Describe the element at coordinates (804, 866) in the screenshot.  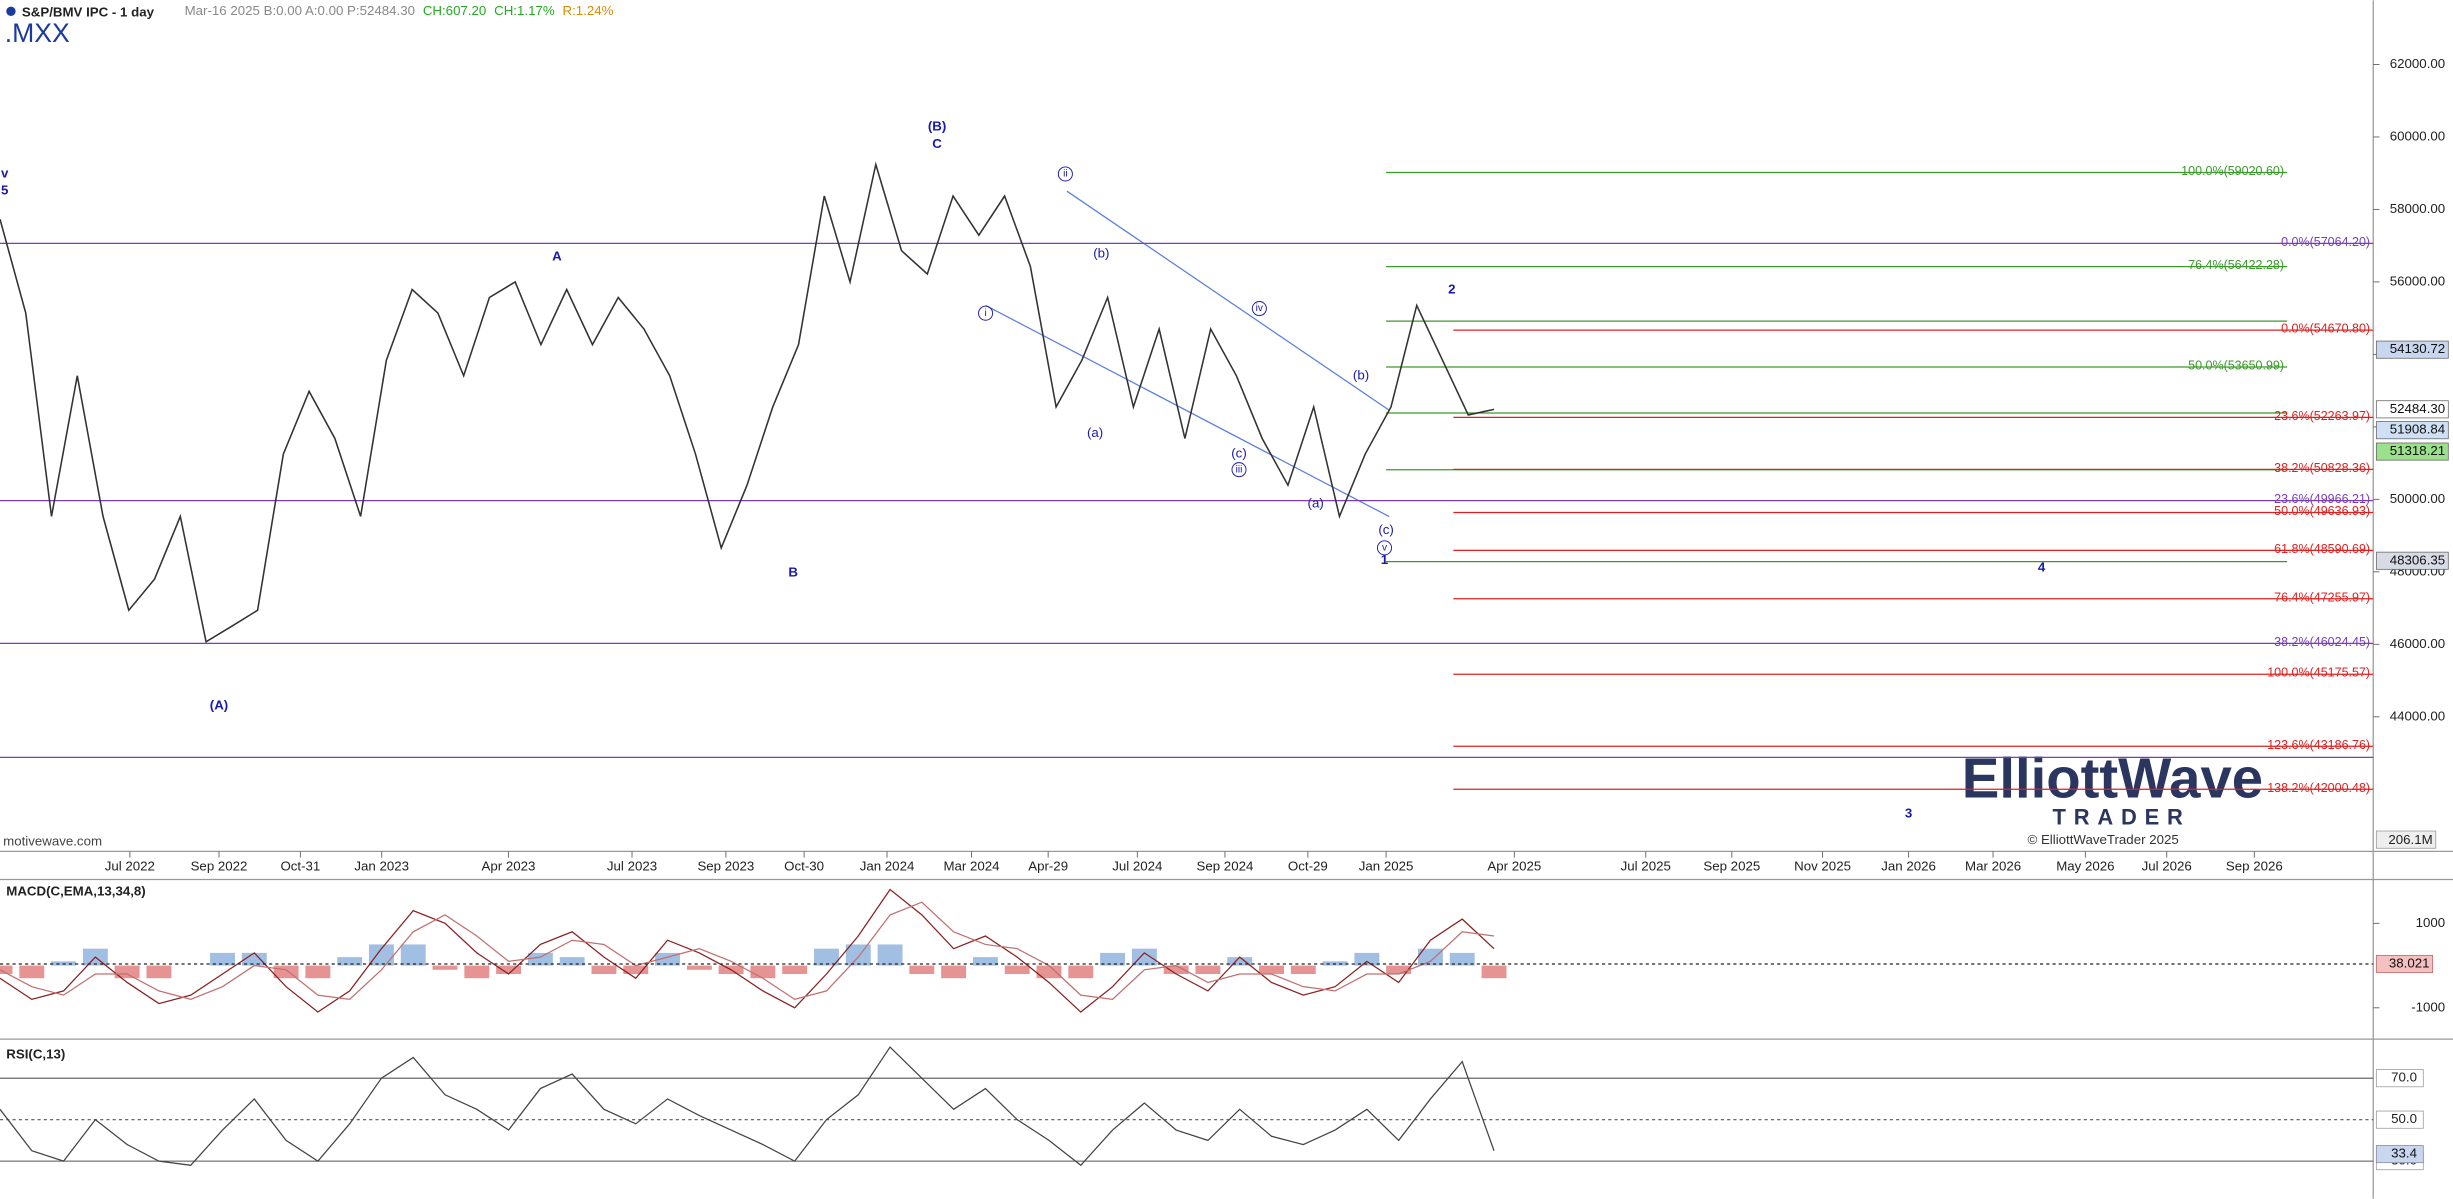
I see `x-tick-label: Oct-30` at that location.